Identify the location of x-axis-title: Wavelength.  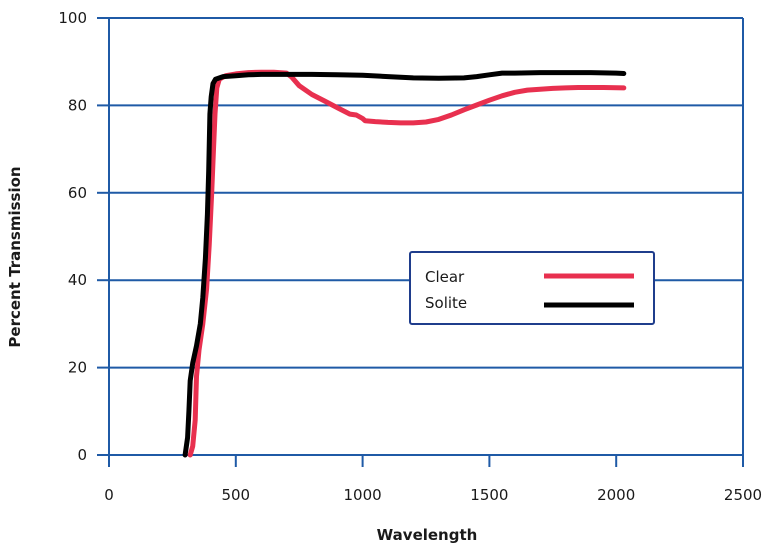
(427, 535).